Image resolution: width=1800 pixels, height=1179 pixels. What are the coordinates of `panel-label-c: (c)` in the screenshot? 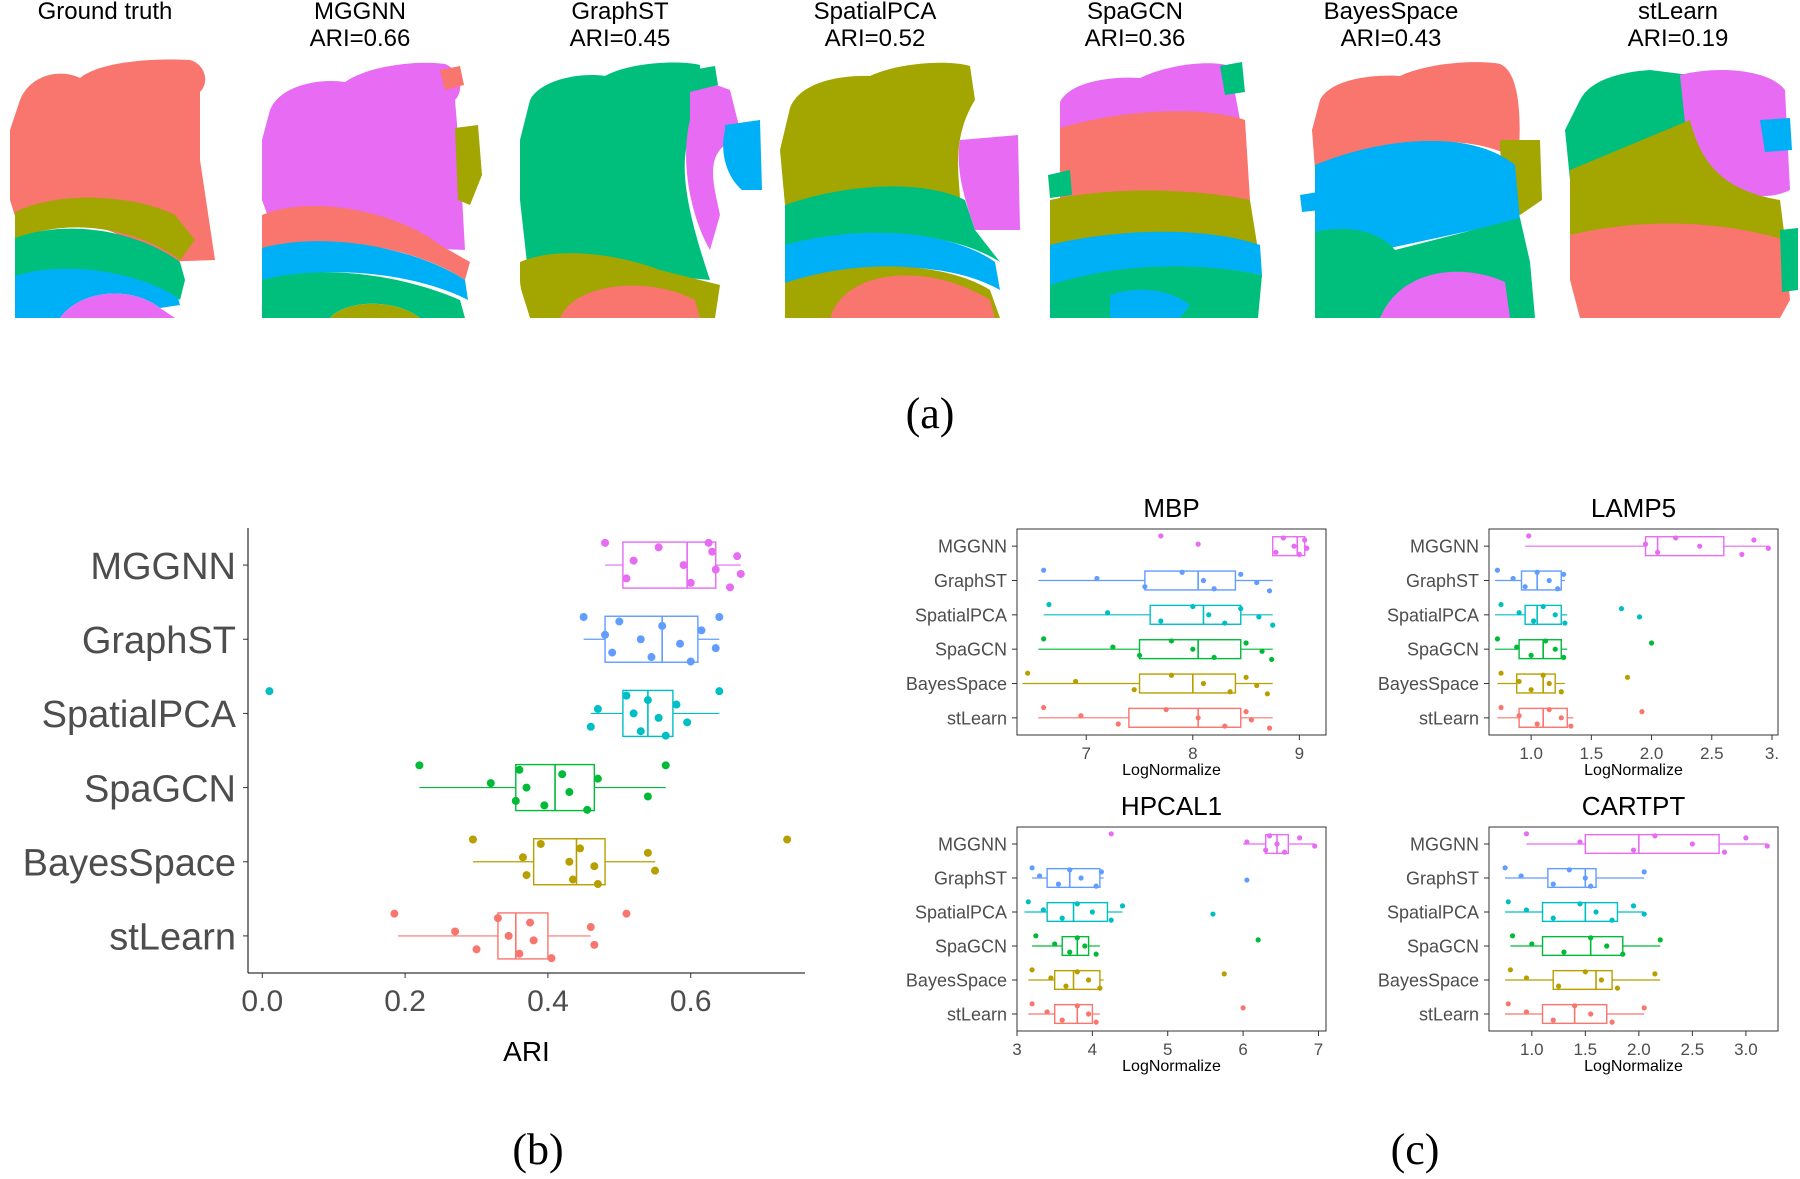 It's located at (1415, 1149).